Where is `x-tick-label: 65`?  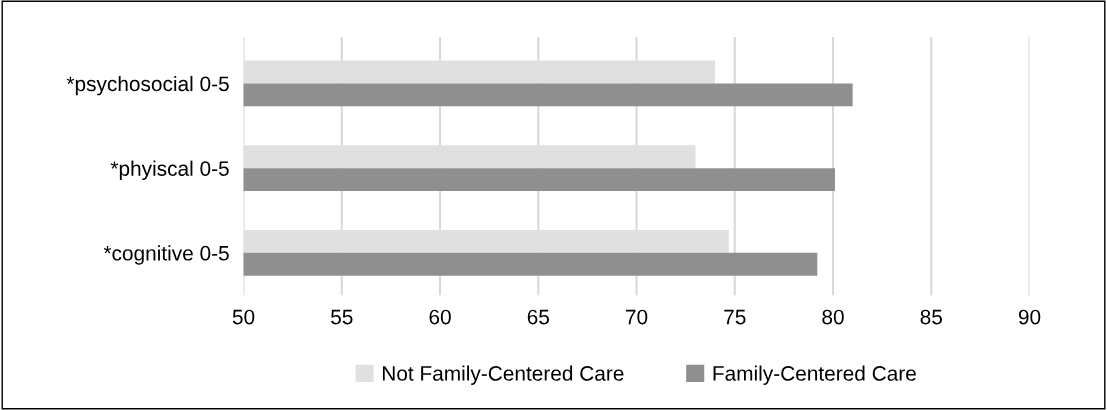 x-tick-label: 65 is located at coordinates (538, 317).